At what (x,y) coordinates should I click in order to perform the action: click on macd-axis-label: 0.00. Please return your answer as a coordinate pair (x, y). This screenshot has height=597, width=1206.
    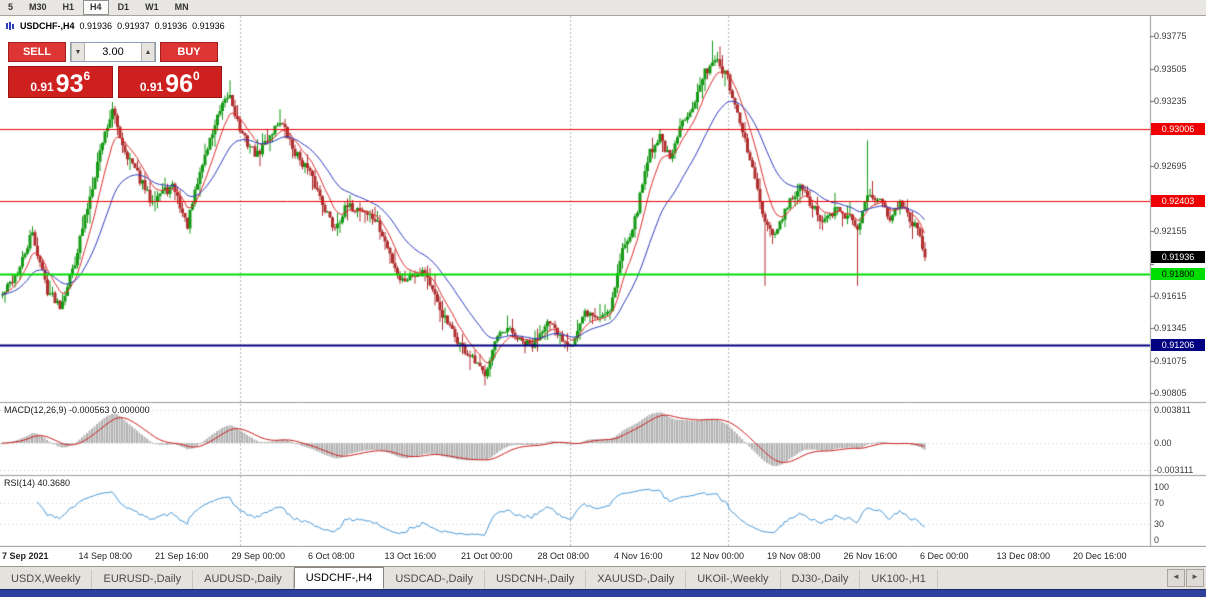
    Looking at the image, I should click on (1163, 443).